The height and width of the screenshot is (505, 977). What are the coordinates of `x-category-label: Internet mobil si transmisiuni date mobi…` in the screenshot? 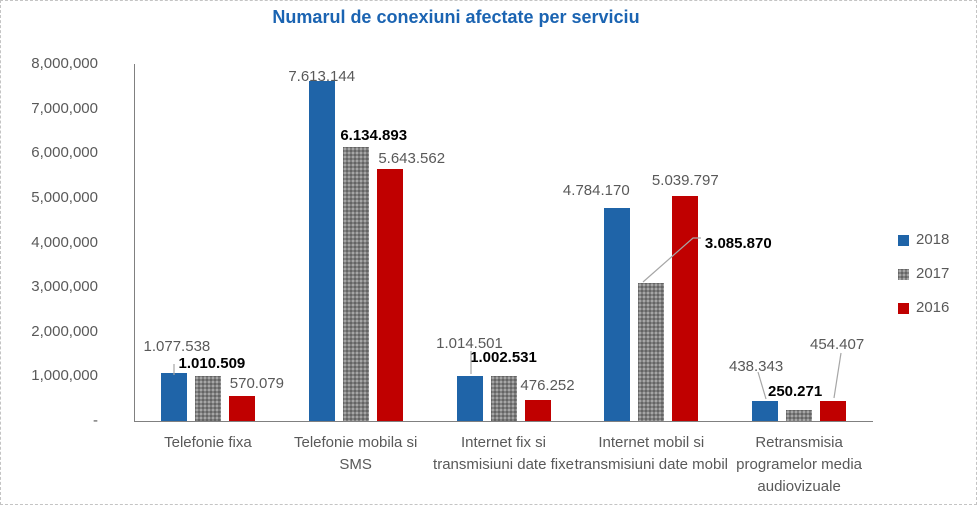 It's located at (651, 453).